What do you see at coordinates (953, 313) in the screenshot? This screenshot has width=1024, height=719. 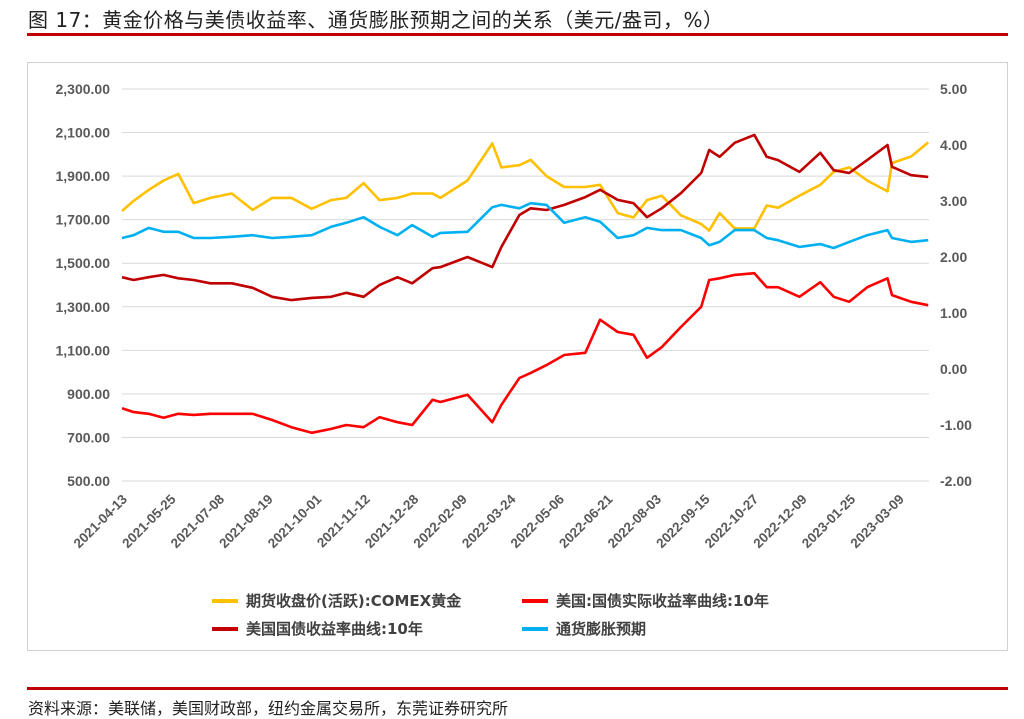 I see `right-axis-tick-label: 1.00` at bounding box center [953, 313].